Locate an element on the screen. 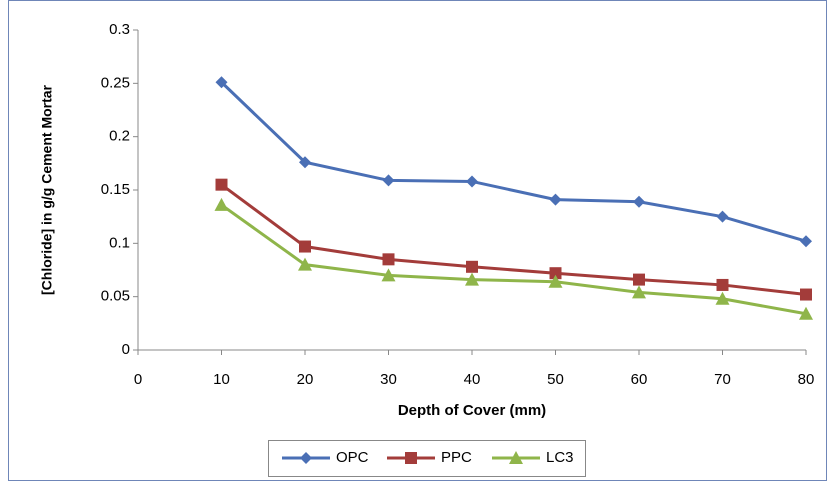 The width and height of the screenshot is (828, 482). x-tick-label: 80 is located at coordinates (806, 379).